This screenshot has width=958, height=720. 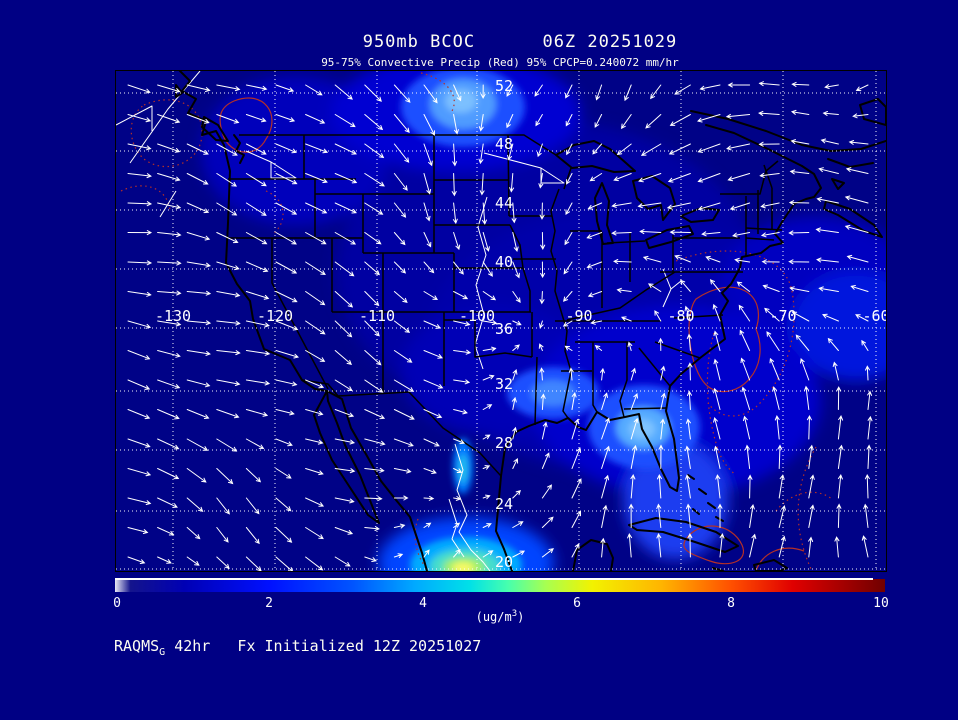 I want to click on colorbar, so click(x=500, y=585).